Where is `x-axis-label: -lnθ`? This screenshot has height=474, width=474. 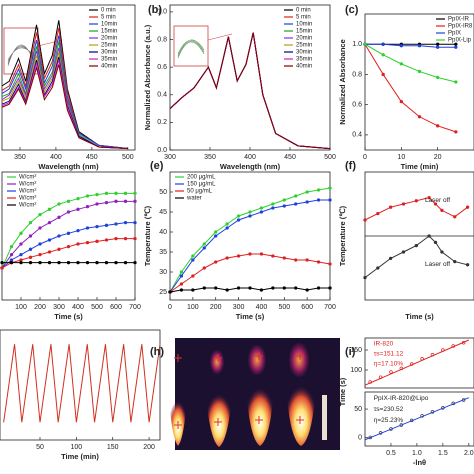
x-axis-label: -lnθ is located at coordinates (419, 462).